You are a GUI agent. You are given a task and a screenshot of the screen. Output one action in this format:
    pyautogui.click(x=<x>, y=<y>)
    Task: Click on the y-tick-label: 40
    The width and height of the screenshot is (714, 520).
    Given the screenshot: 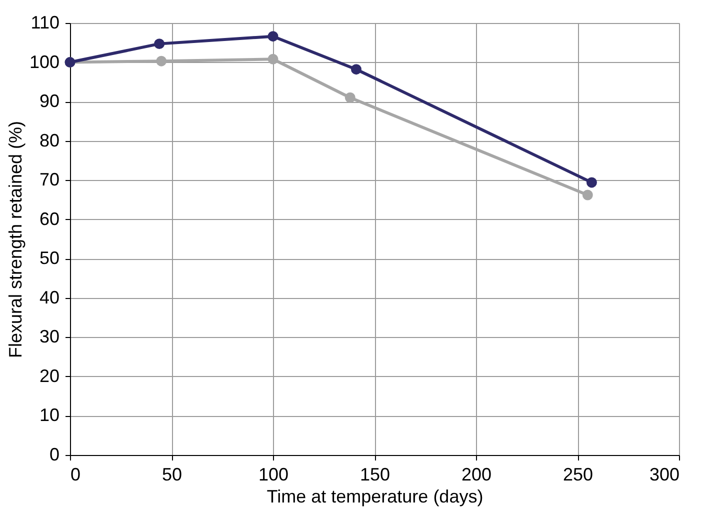 What is the action you would take?
    pyautogui.click(x=49, y=297)
    